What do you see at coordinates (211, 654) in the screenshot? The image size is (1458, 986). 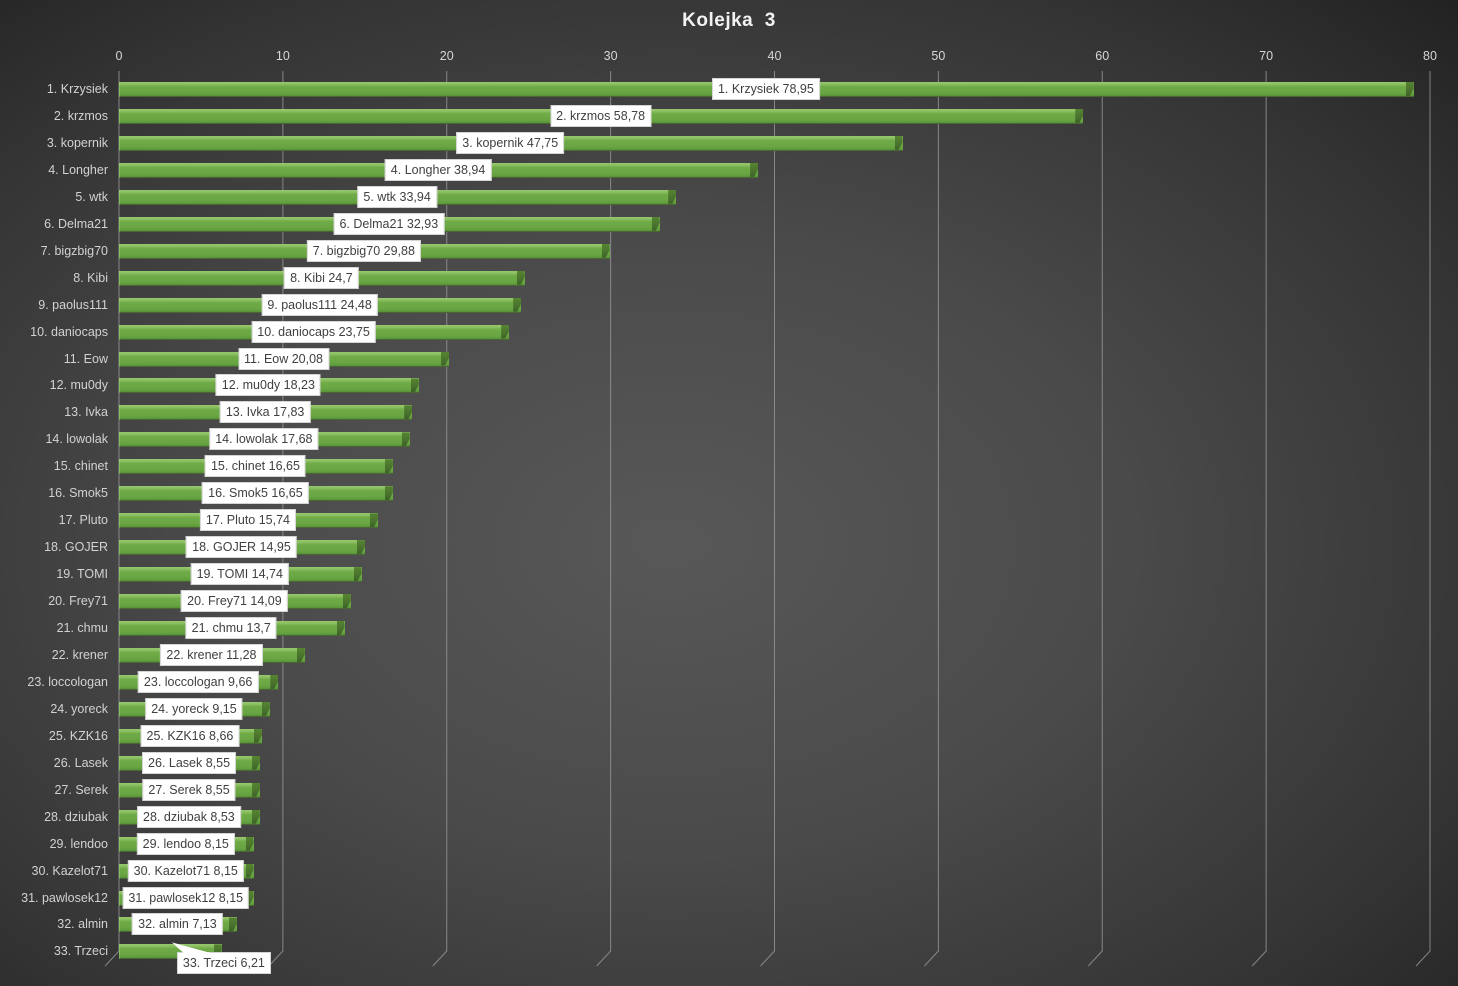 I see `data-label: 22. krener 11,28` at bounding box center [211, 654].